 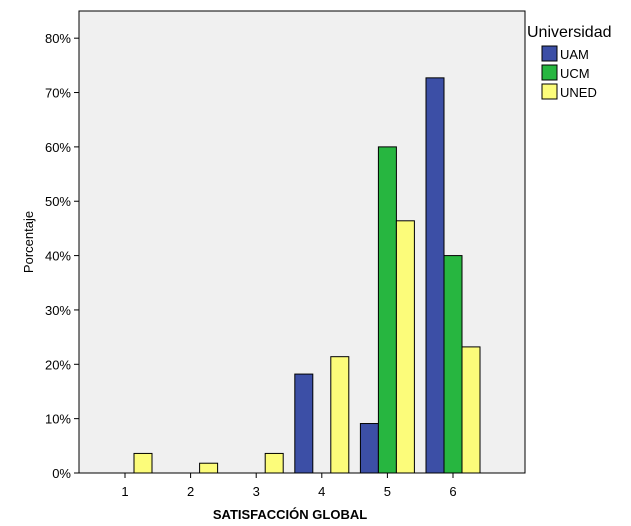 What do you see at coordinates (58, 201) in the screenshot?
I see `y-tick-label: 50%` at bounding box center [58, 201].